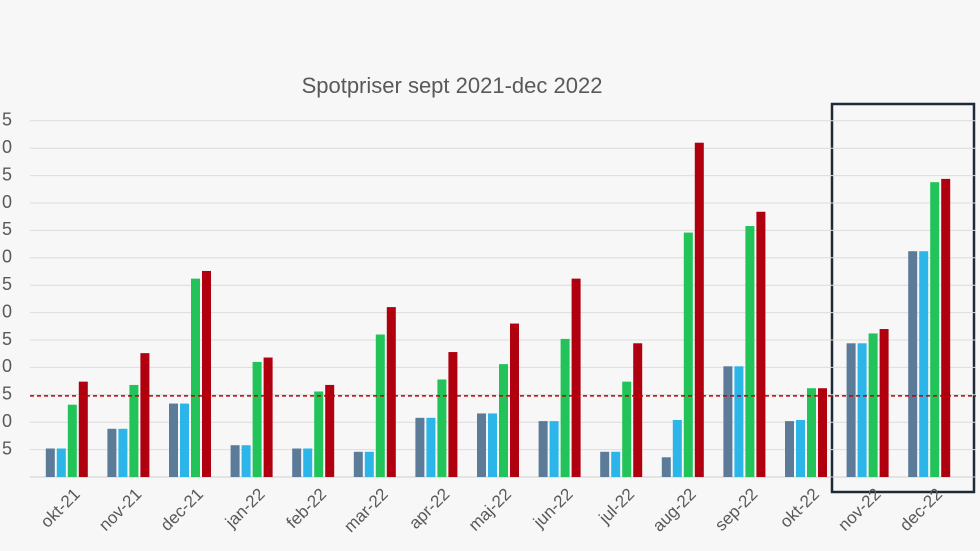 This screenshot has height=551, width=980. Describe the element at coordinates (736, 510) in the screenshot. I see `x-tick-label: sep-22` at that location.